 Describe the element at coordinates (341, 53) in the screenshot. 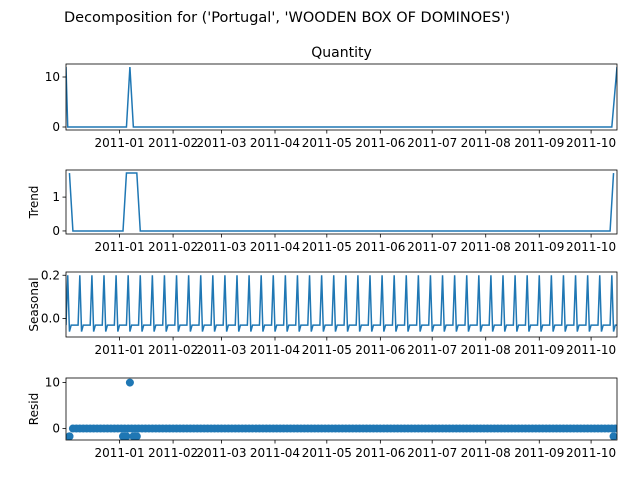

I see `panel-title: Quantity` at that location.